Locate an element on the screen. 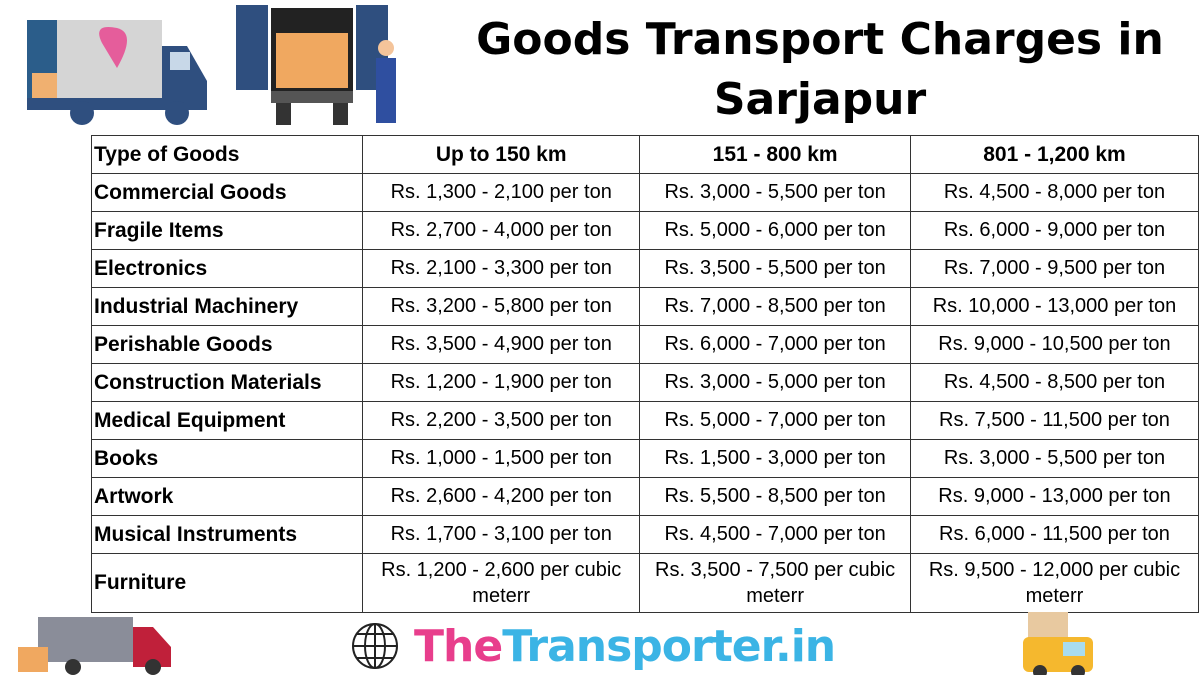 The width and height of the screenshot is (1200, 680). charge-cell: Rs. 2,600 - 4,200 per ton is located at coordinates (501, 496).